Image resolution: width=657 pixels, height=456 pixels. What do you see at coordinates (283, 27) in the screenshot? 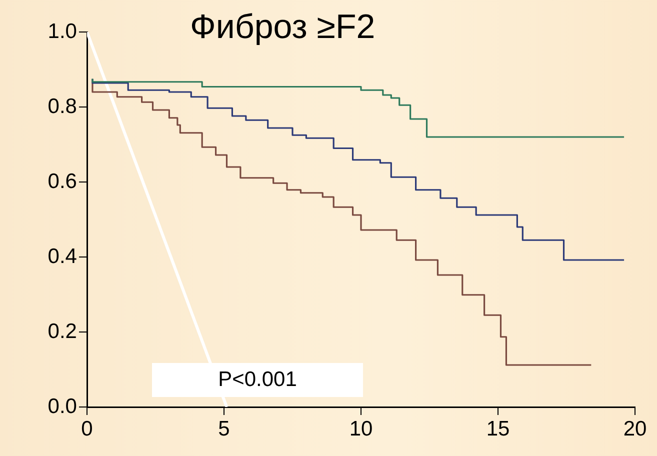
I see `chart-title: Фиброз ≥F2` at bounding box center [283, 27].